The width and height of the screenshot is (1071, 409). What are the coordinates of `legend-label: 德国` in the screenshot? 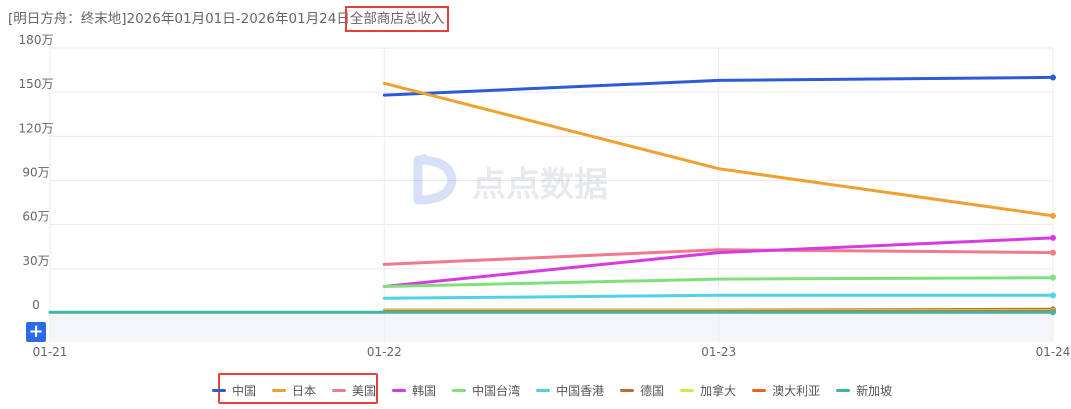 It's located at (652, 390).